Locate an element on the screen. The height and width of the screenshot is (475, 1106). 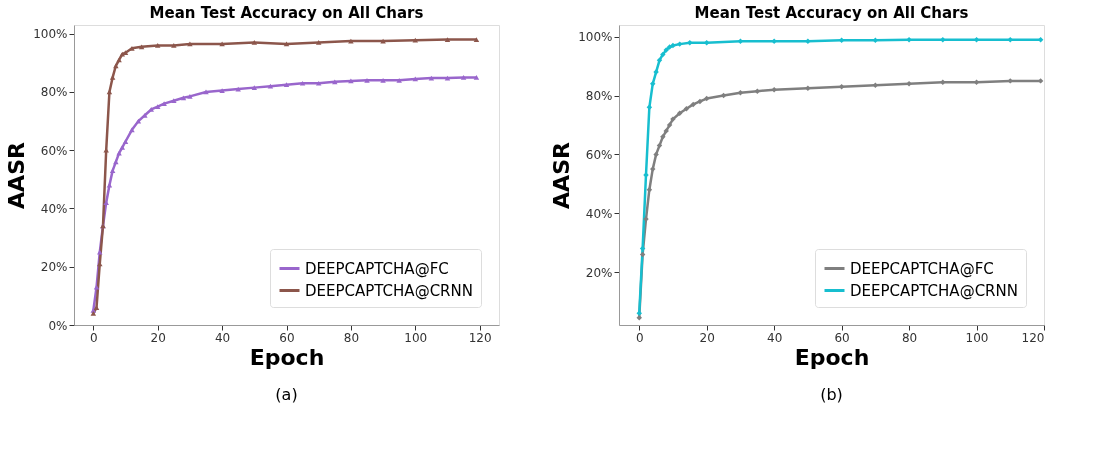
legend-label: DEEPCAPTCHA@CRNN is located at coordinates (934, 290).